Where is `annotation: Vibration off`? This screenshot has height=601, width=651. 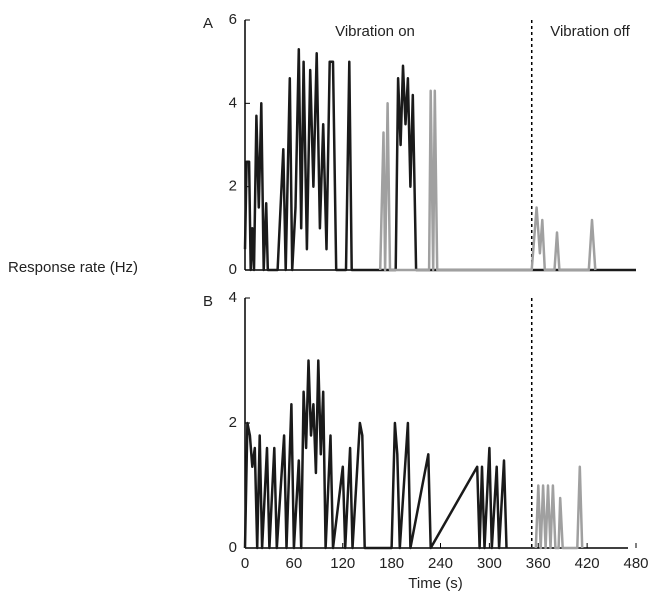
annotation: Vibration off is located at coordinates (590, 31).